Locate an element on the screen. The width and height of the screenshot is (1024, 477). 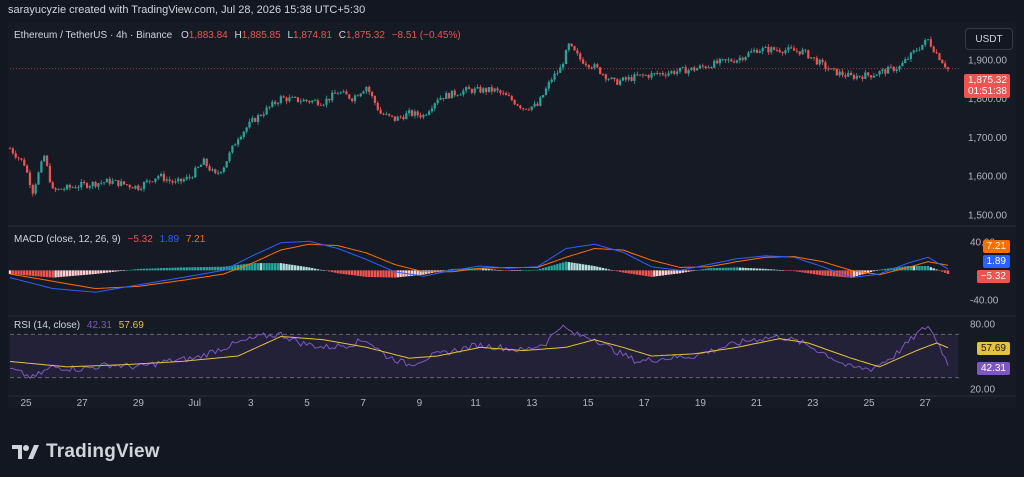
close-label: C is located at coordinates (342, 35).